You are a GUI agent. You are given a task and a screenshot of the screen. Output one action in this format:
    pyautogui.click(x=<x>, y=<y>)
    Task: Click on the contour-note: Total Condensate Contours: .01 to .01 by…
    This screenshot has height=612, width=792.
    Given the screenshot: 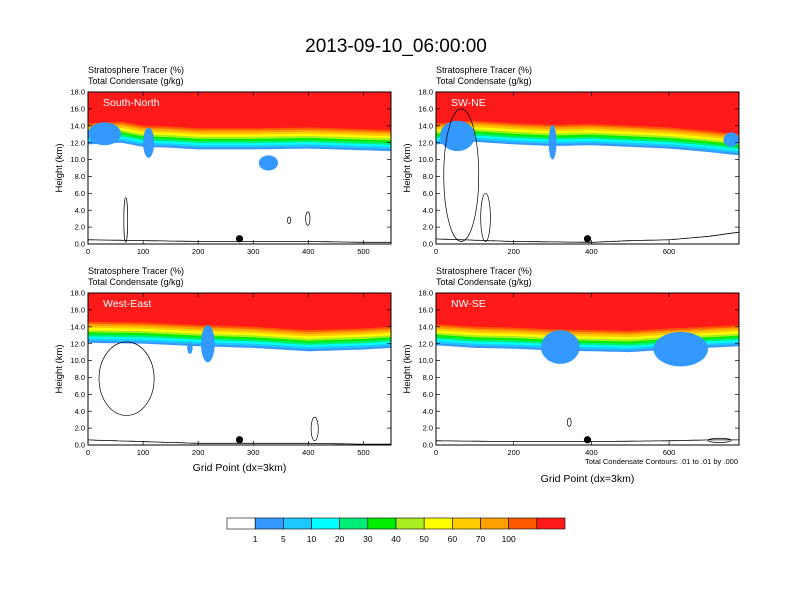 What is the action you would take?
    pyautogui.click(x=661, y=461)
    